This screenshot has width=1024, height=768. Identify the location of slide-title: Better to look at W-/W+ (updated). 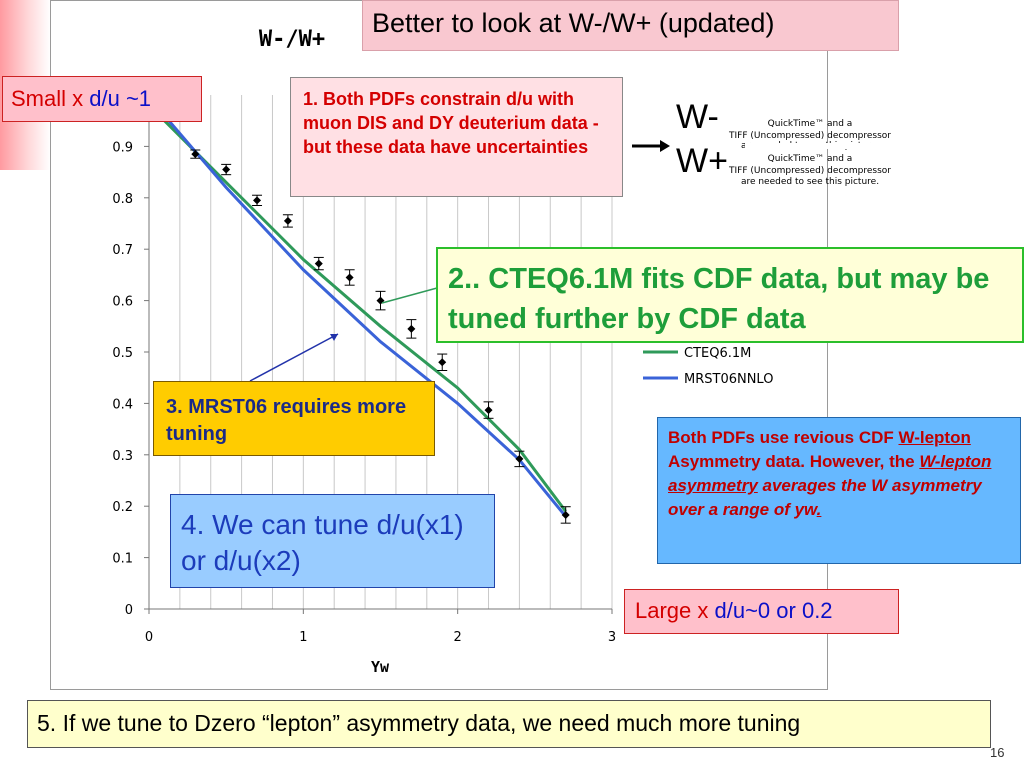
(630, 25).